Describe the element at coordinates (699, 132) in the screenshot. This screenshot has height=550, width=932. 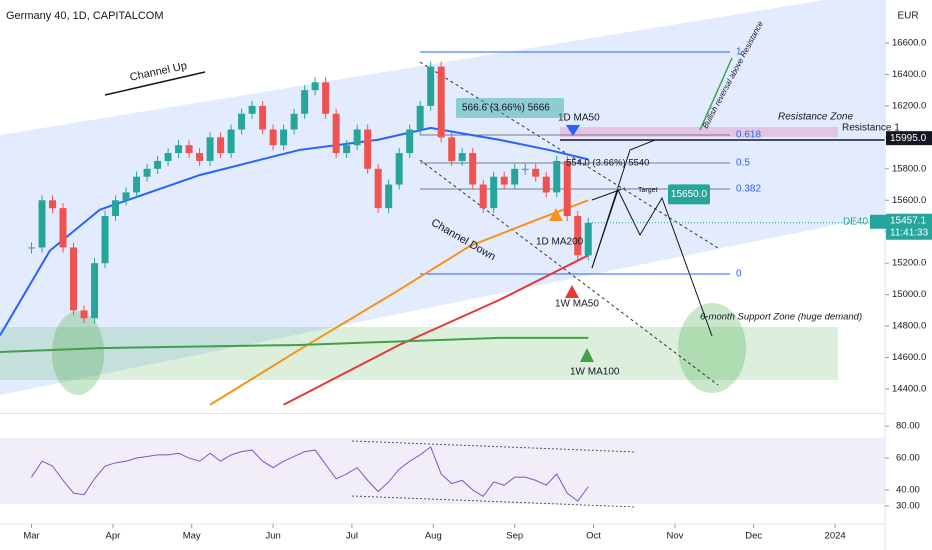
I see `resistance-zone` at that location.